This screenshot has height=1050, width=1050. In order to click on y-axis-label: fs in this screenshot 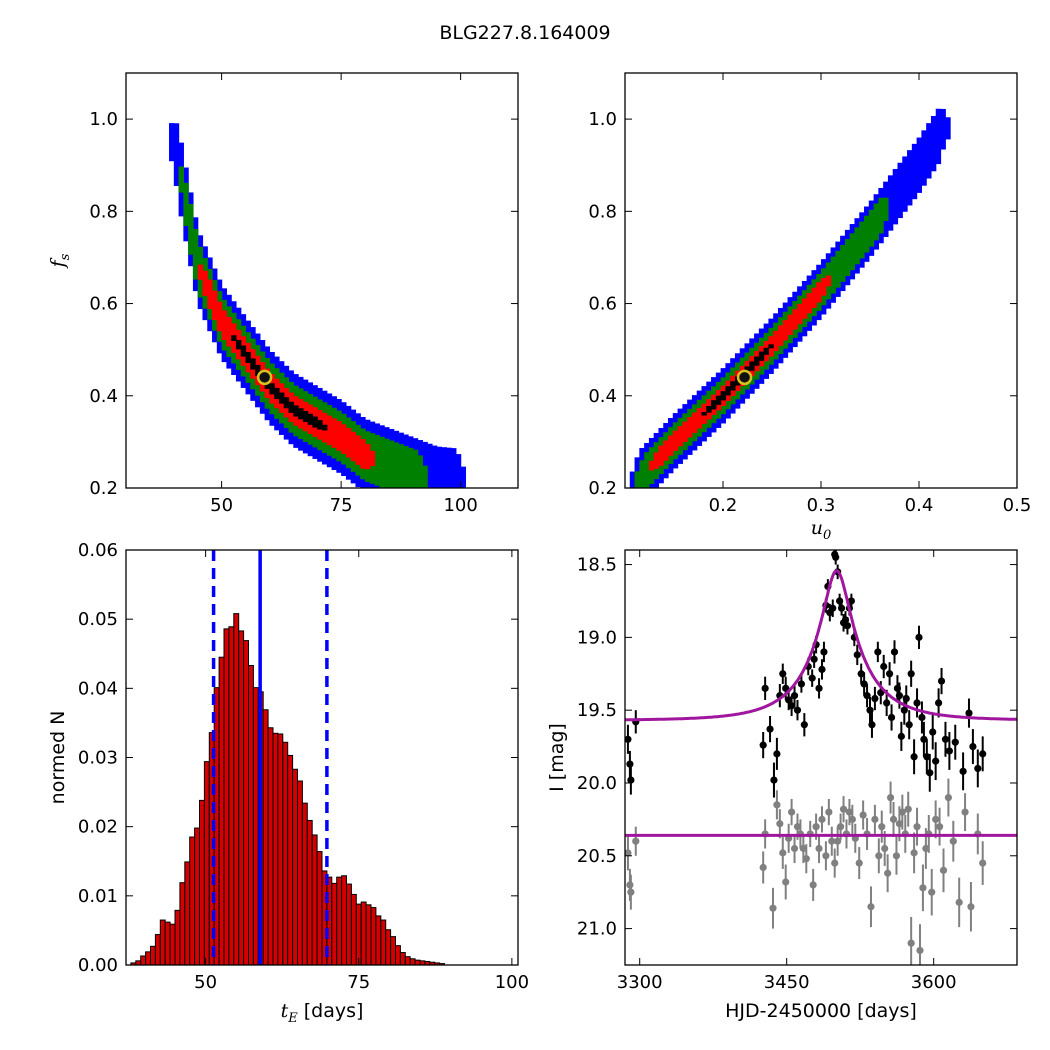, I will do `click(60, 261)`.